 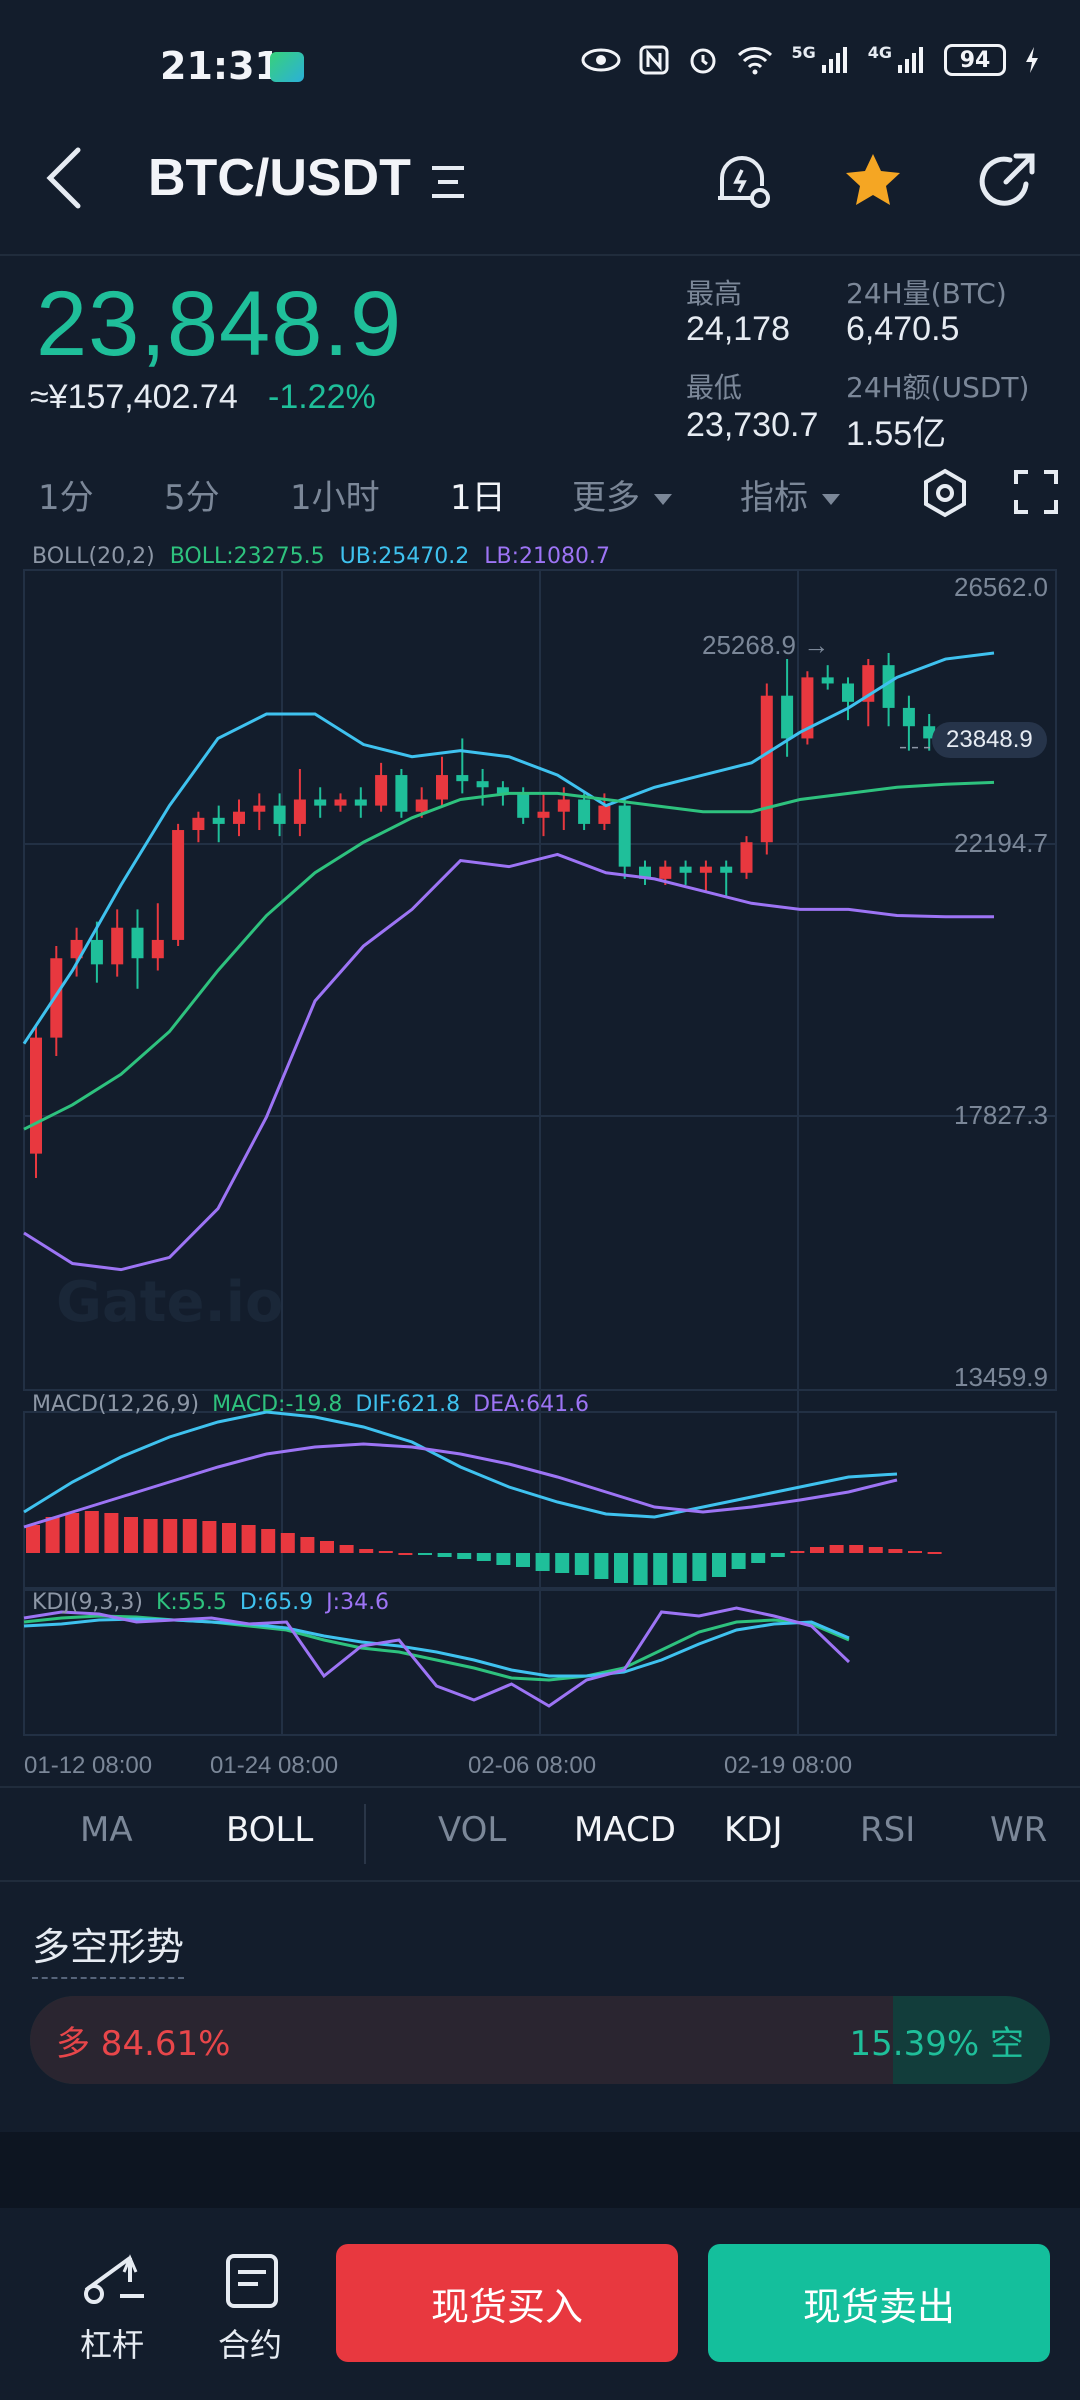 What do you see at coordinates (448, 182) in the screenshot?
I see `pair-list-icon` at bounding box center [448, 182].